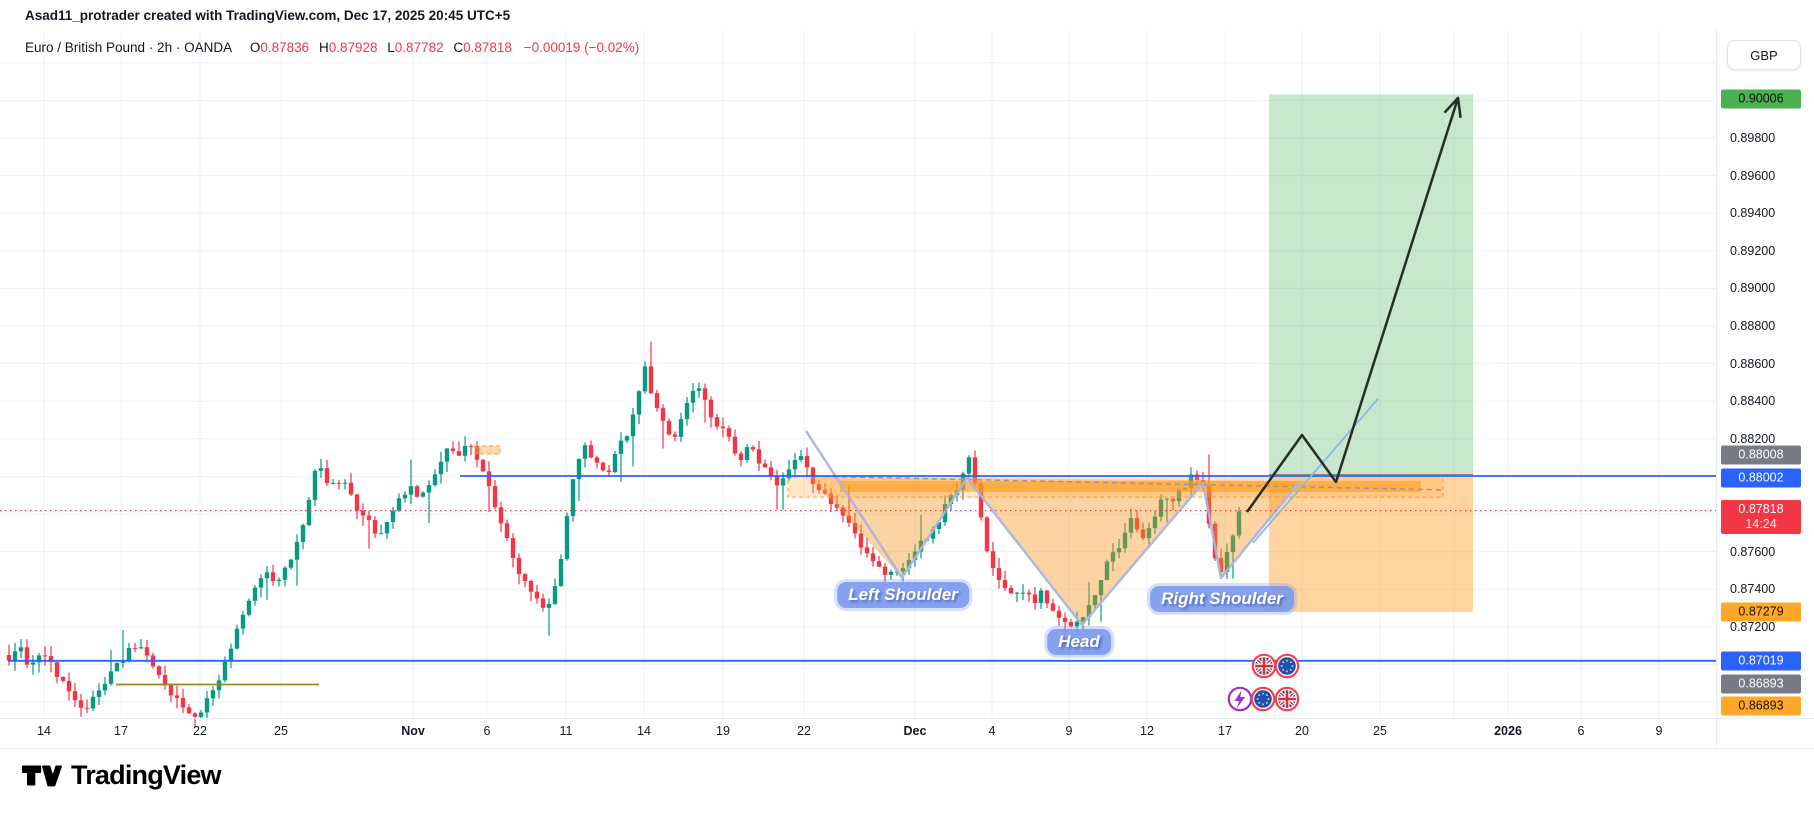  Describe the element at coordinates (1302, 731) in the screenshot. I see `time-tick: 20` at that location.